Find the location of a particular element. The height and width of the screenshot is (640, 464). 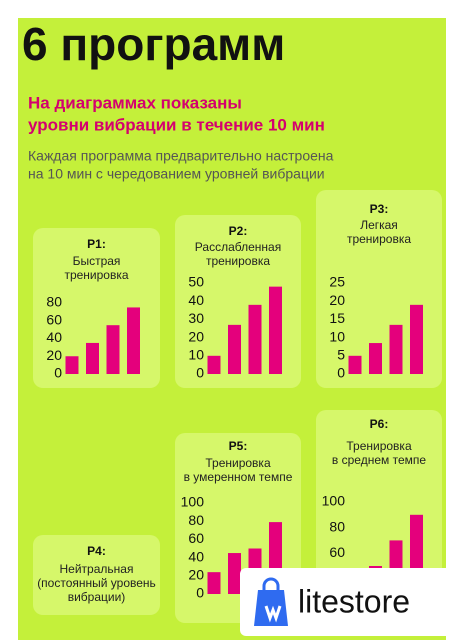

card-subtitle: в умеренном темпе is located at coordinates (238, 477).